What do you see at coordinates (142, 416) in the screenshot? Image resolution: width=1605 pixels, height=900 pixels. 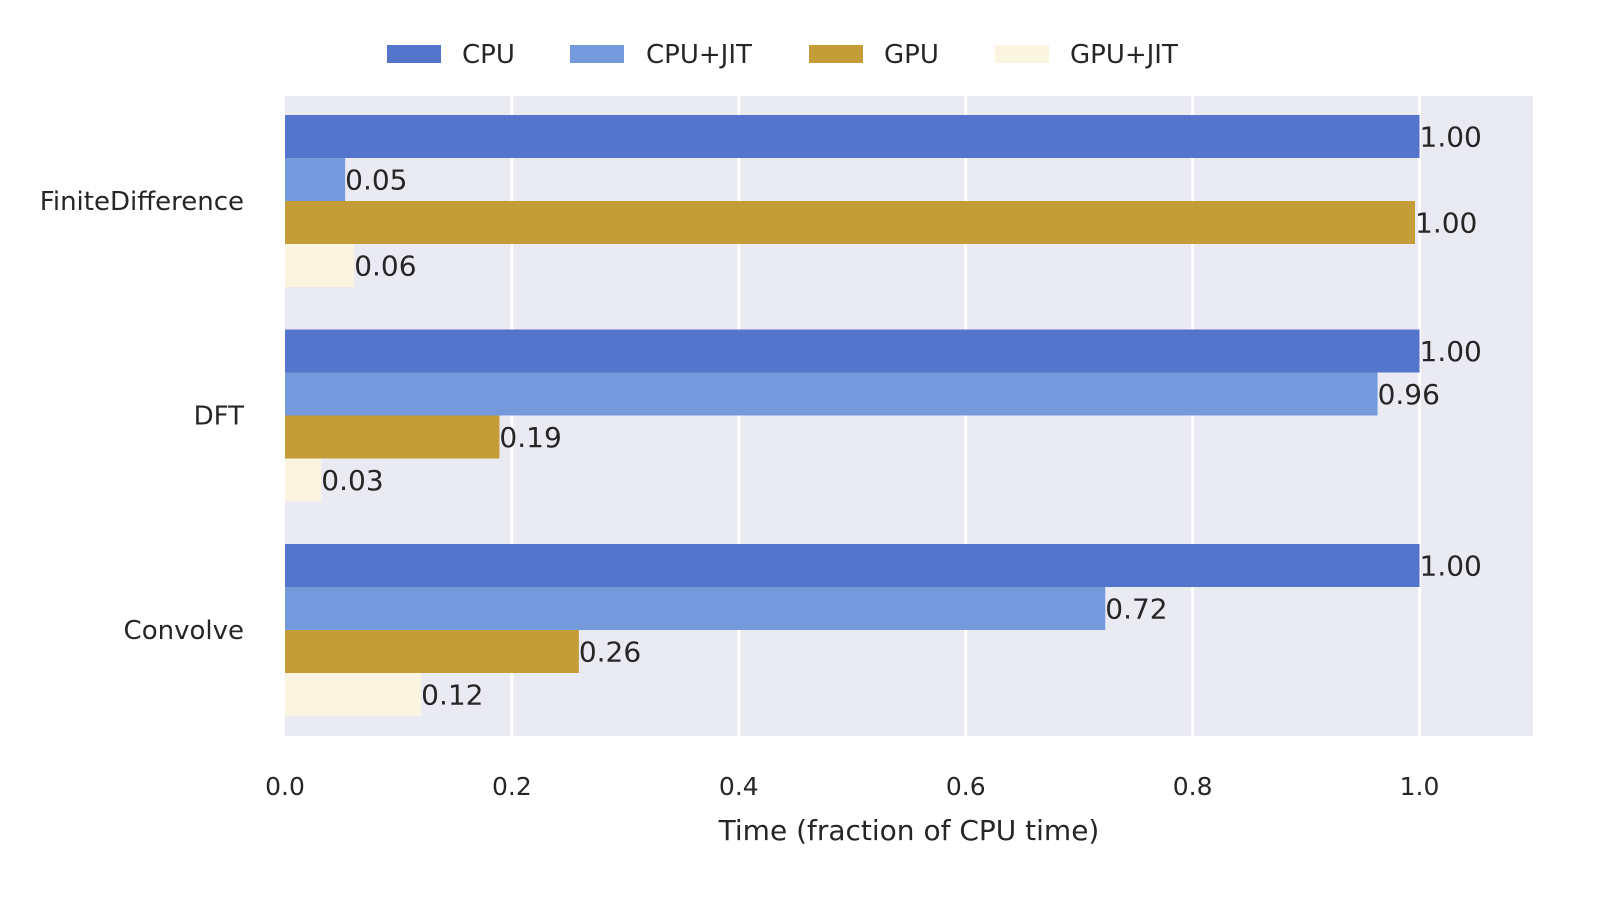 I see `category-labels: FiniteDifference DFT Convolve` at bounding box center [142, 416].